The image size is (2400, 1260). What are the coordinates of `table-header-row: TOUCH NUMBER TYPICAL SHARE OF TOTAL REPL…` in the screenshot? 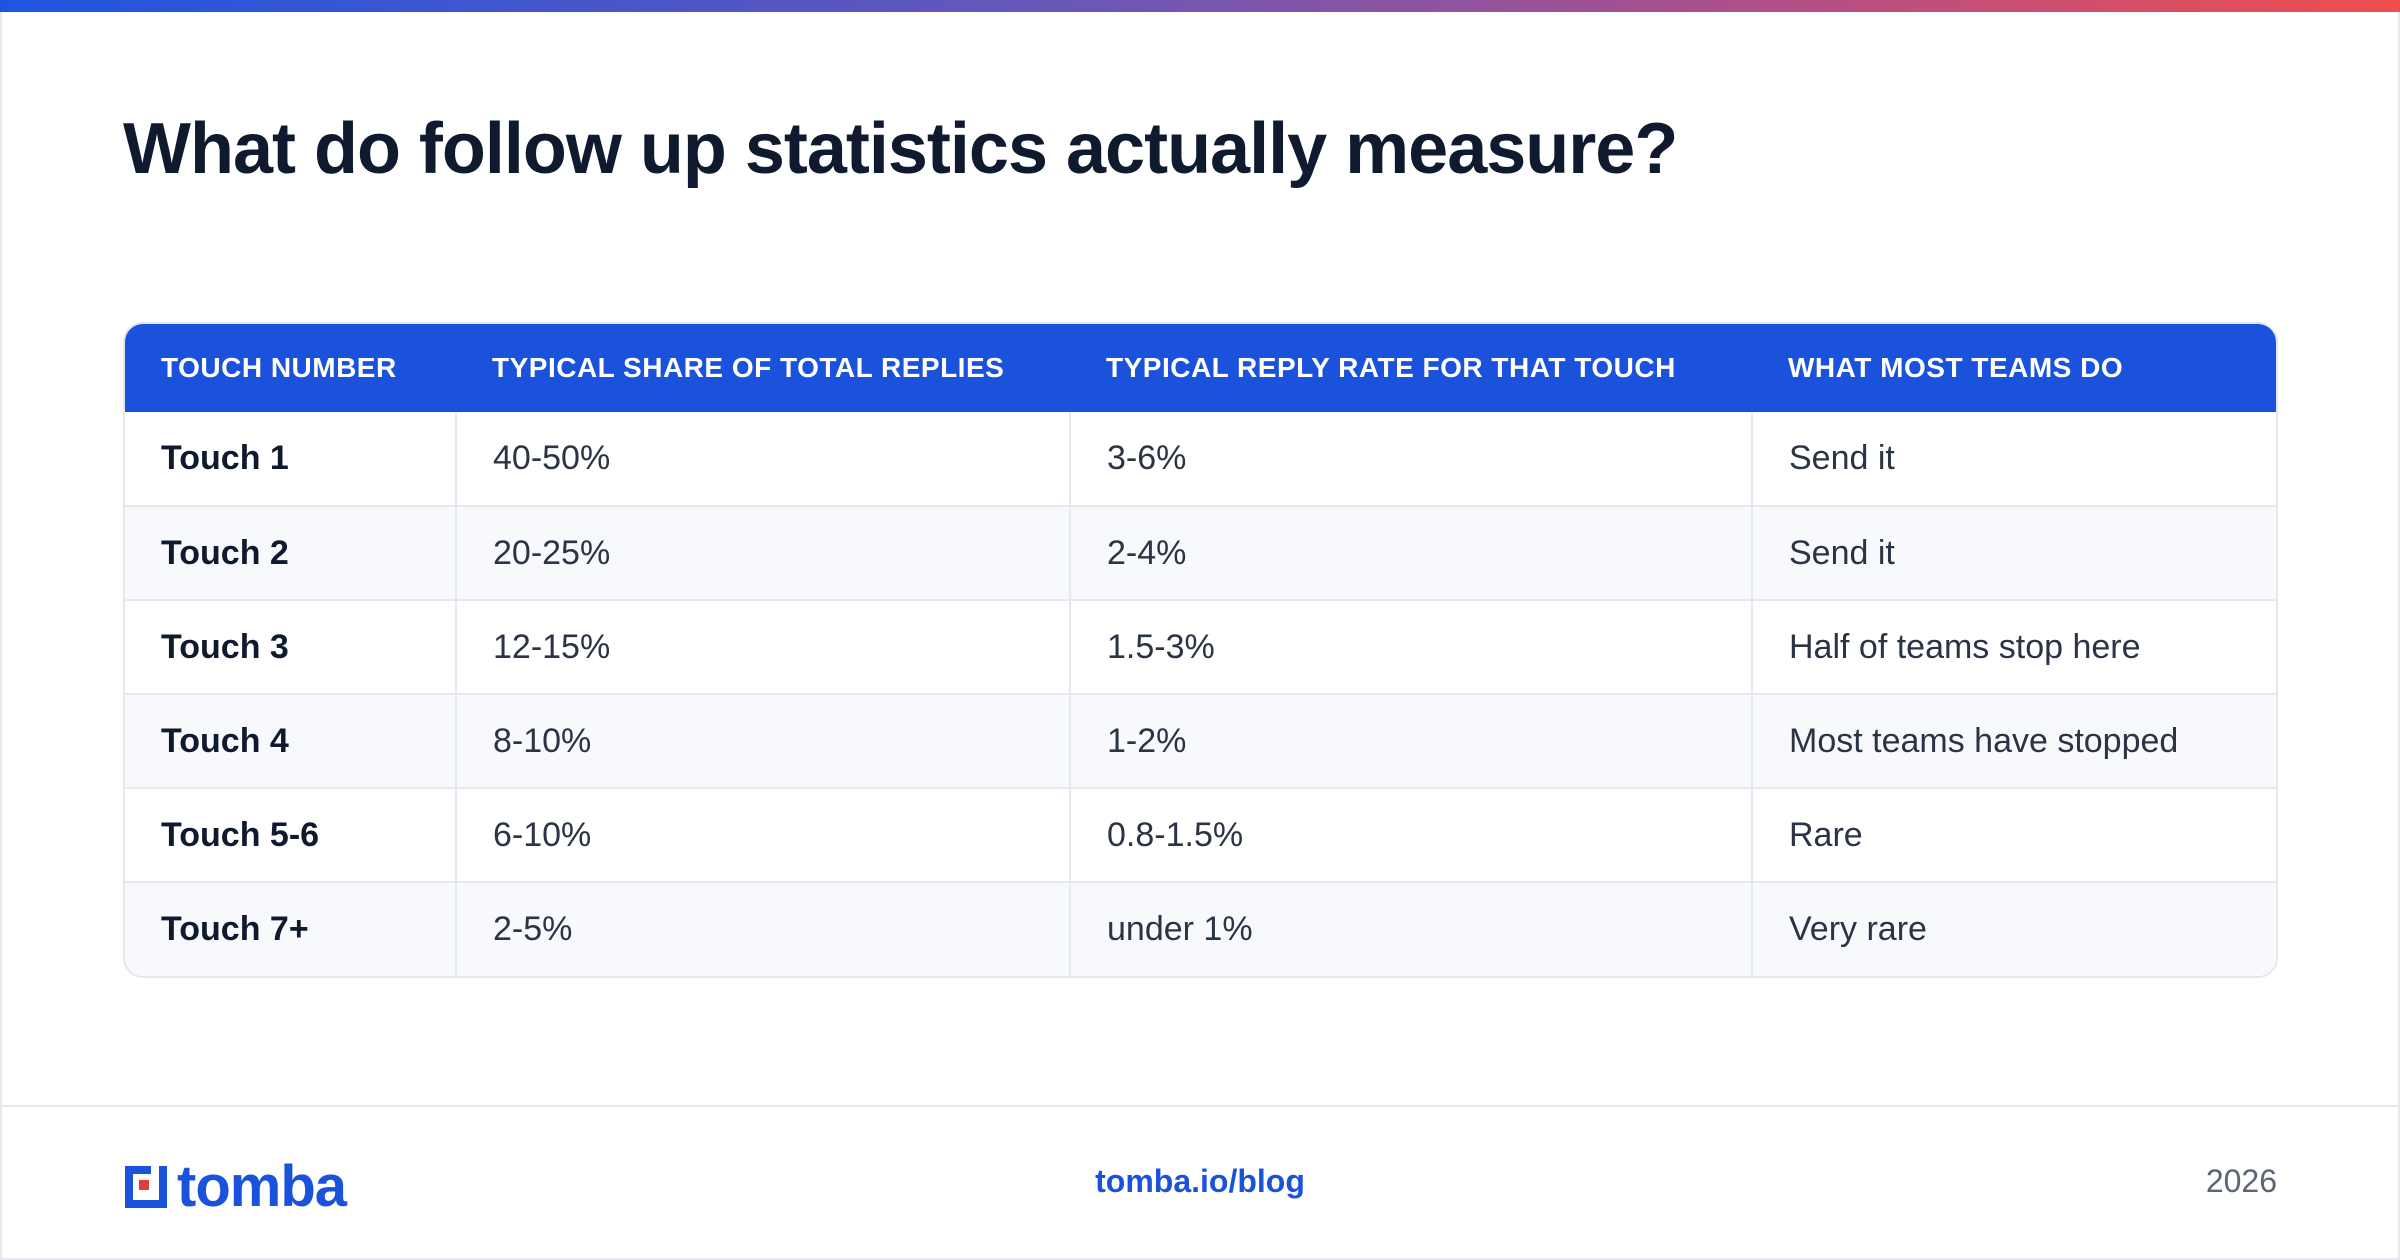 It's located at (1200, 368).